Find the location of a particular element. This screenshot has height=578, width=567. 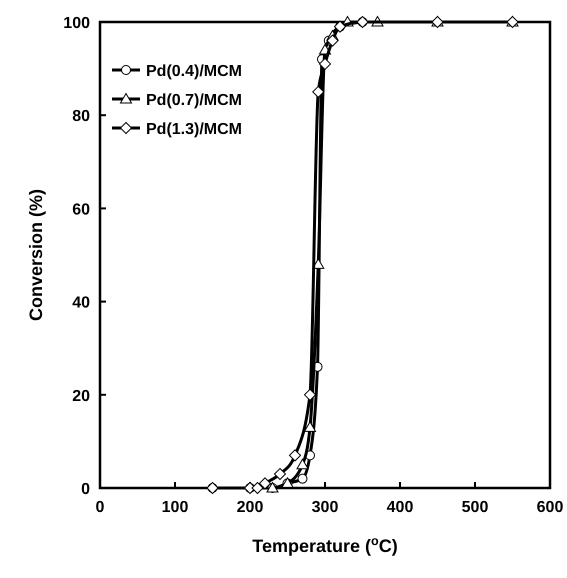

x-tick-label: 100 is located at coordinates (175, 507).